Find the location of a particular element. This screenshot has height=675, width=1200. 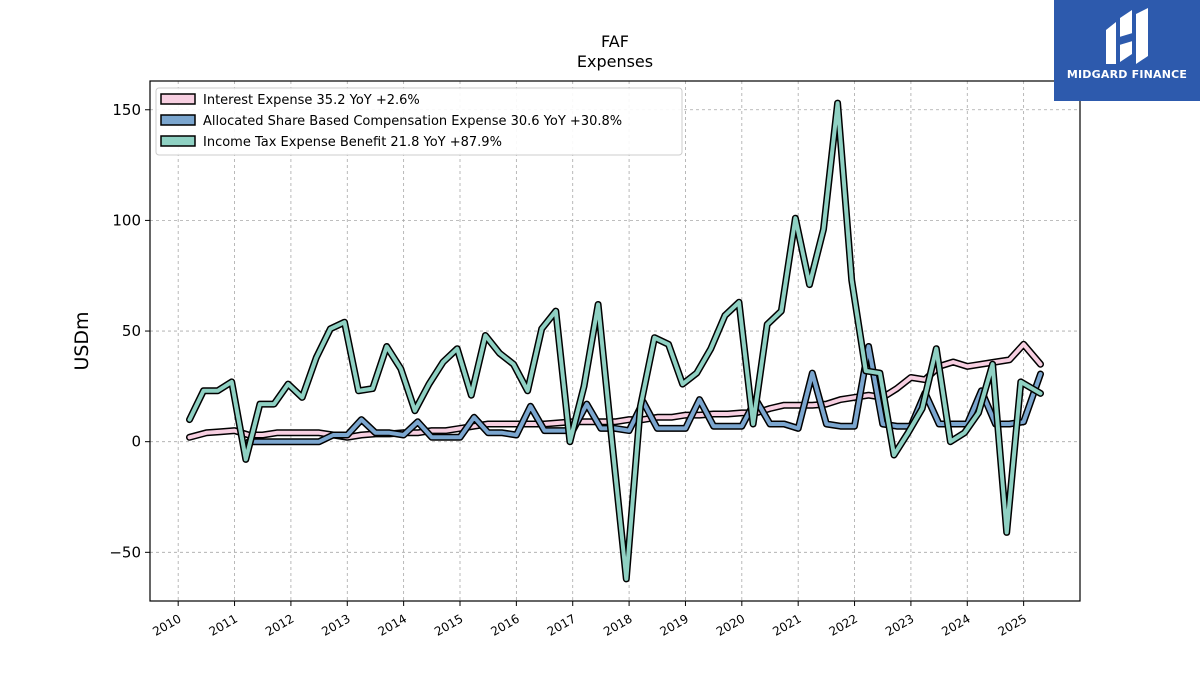

x-tick-label: 2019 is located at coordinates (674, 624).